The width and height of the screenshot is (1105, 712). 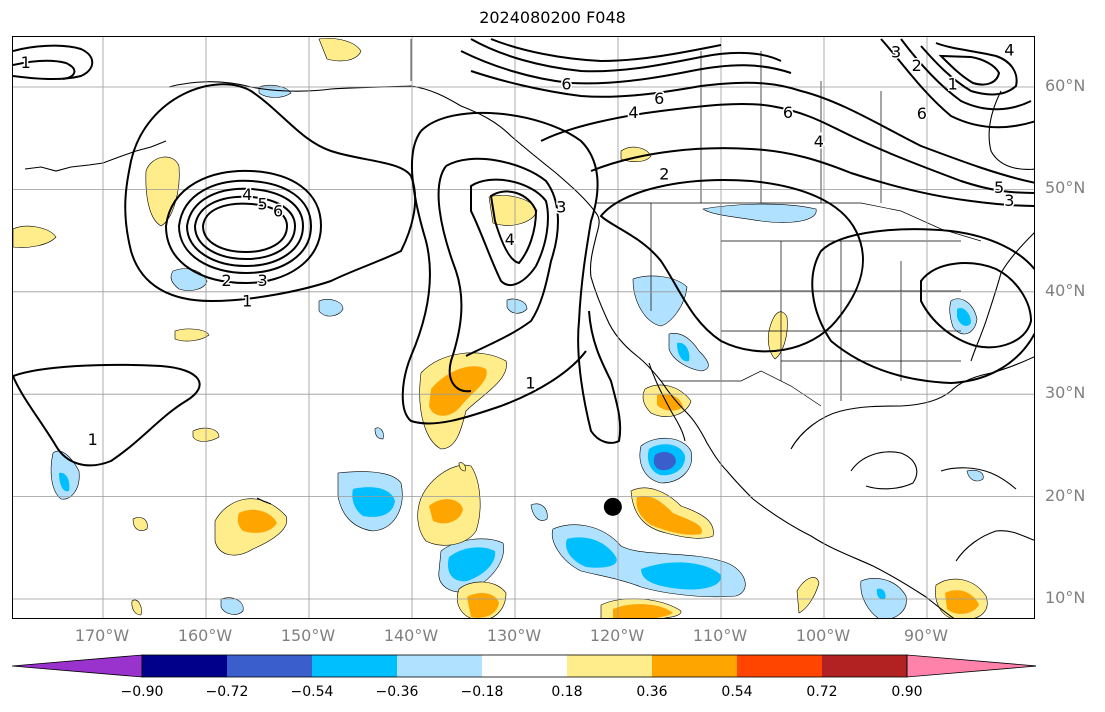 I want to click on coastline-east, so click(x=1002, y=297).